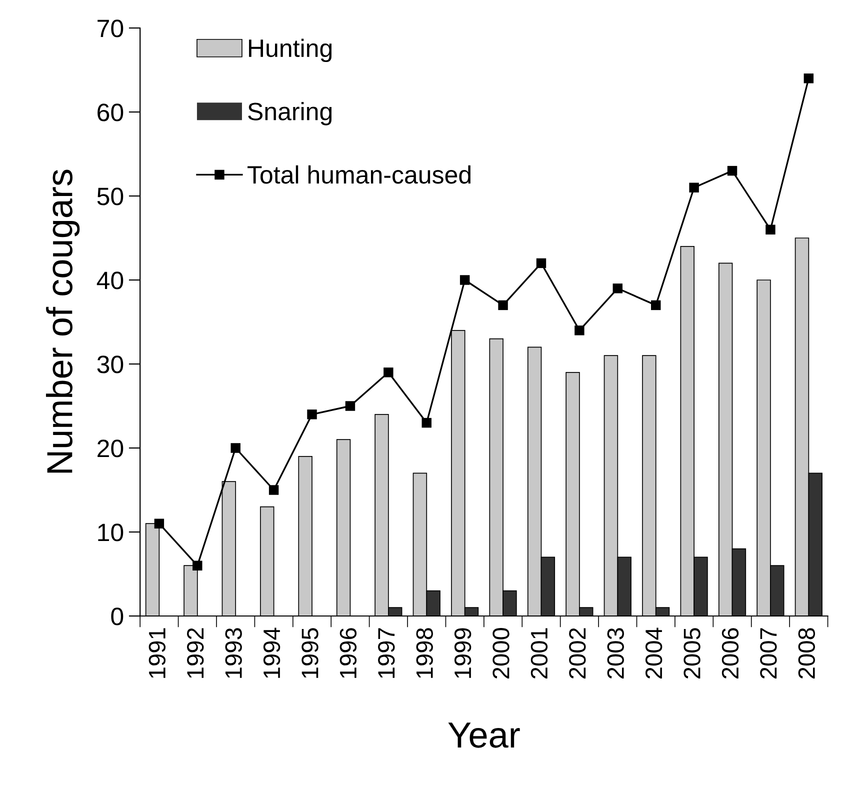 Image resolution: width=849 pixels, height=800 pixels. Describe the element at coordinates (615, 653) in the screenshot. I see `x-tick-label: 2003` at that location.